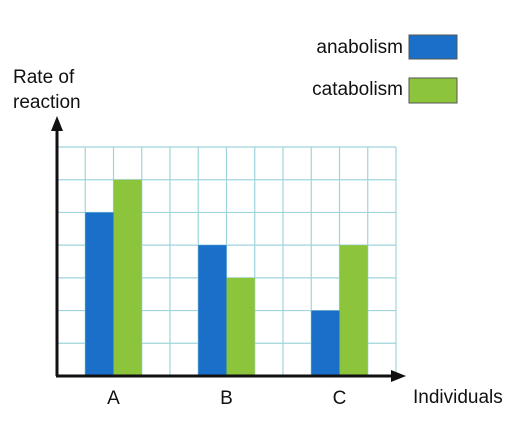 The image size is (525, 425). I want to click on bar-catabolism-A, so click(127, 277).